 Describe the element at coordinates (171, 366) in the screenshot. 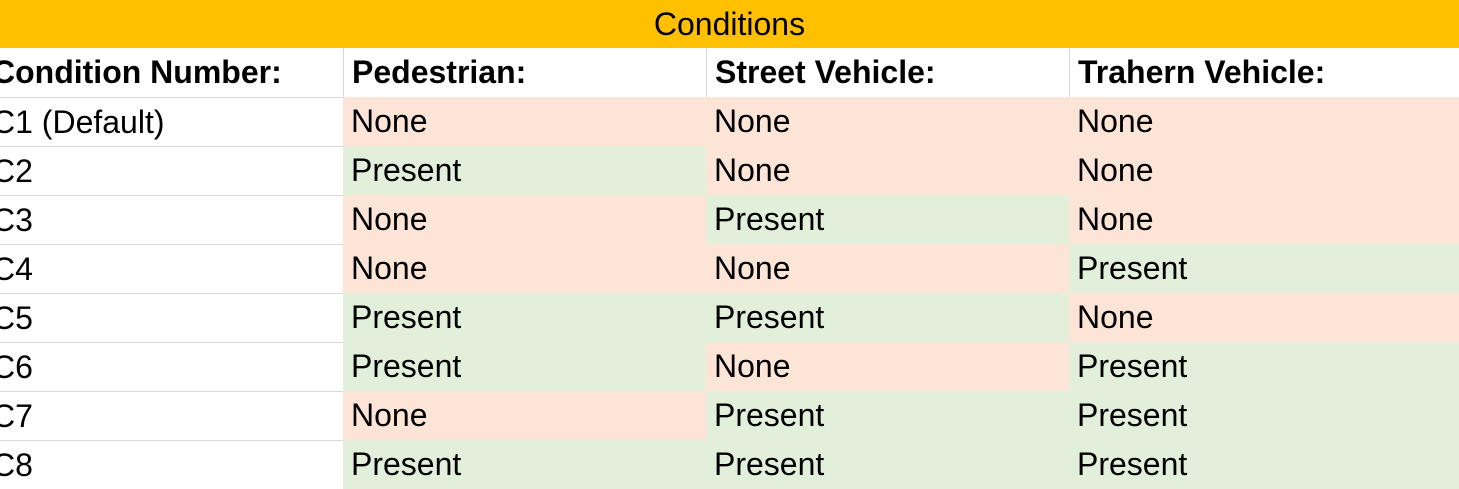

I see `condition-cell: C6` at that location.